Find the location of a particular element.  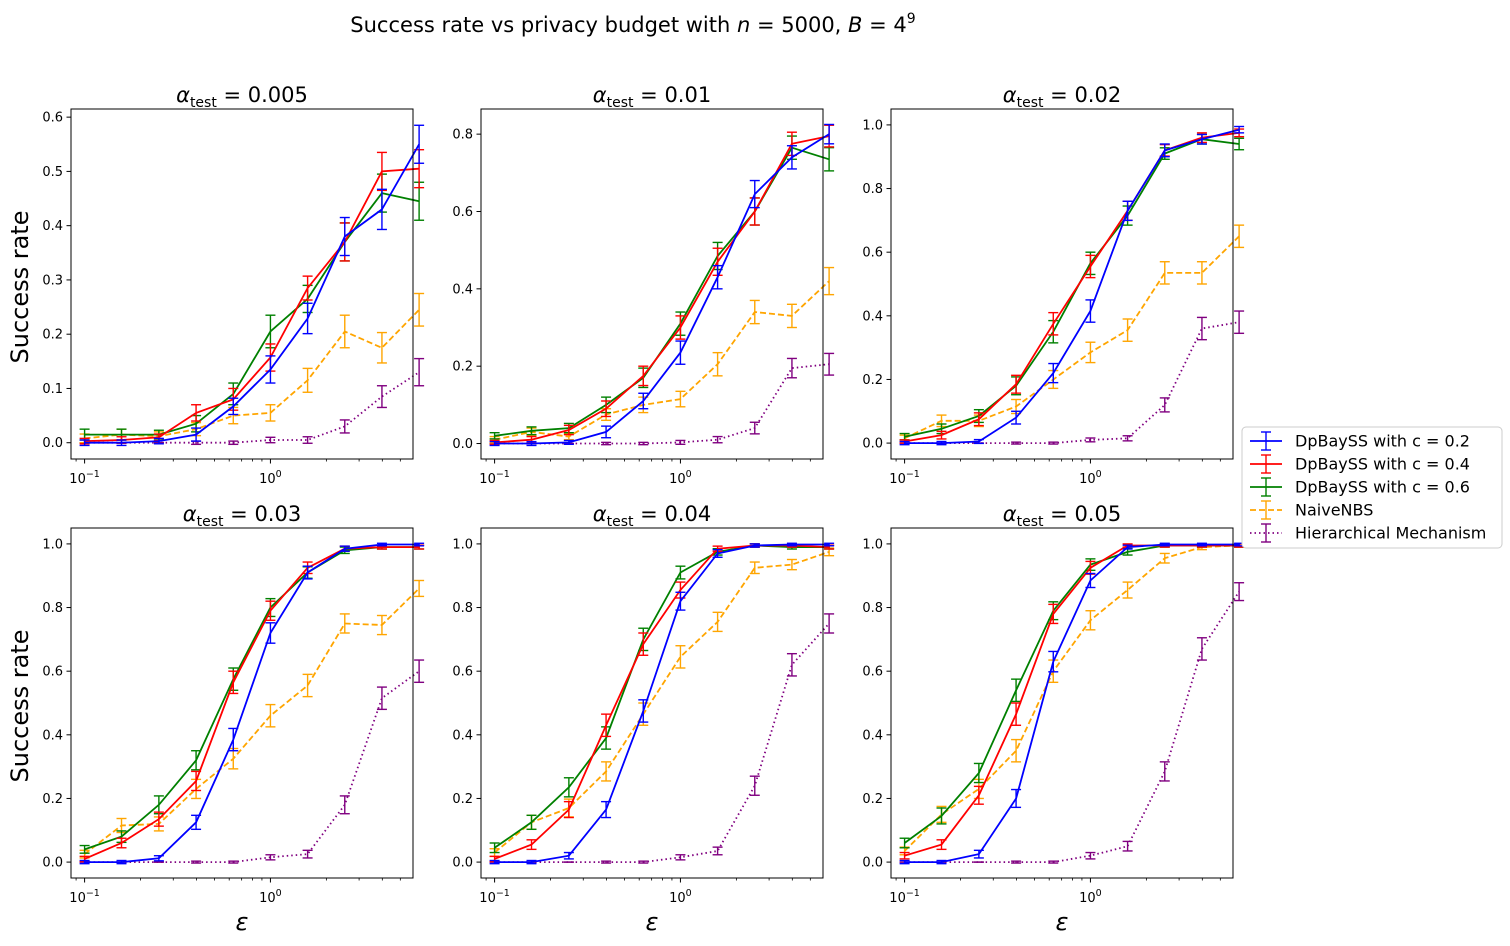

subplot-5: 10⁻¹ 100 0.0 0.2 0.4 0.6 0.8 1.0 αtest = 0.04 is located at coordinates (643, 704).